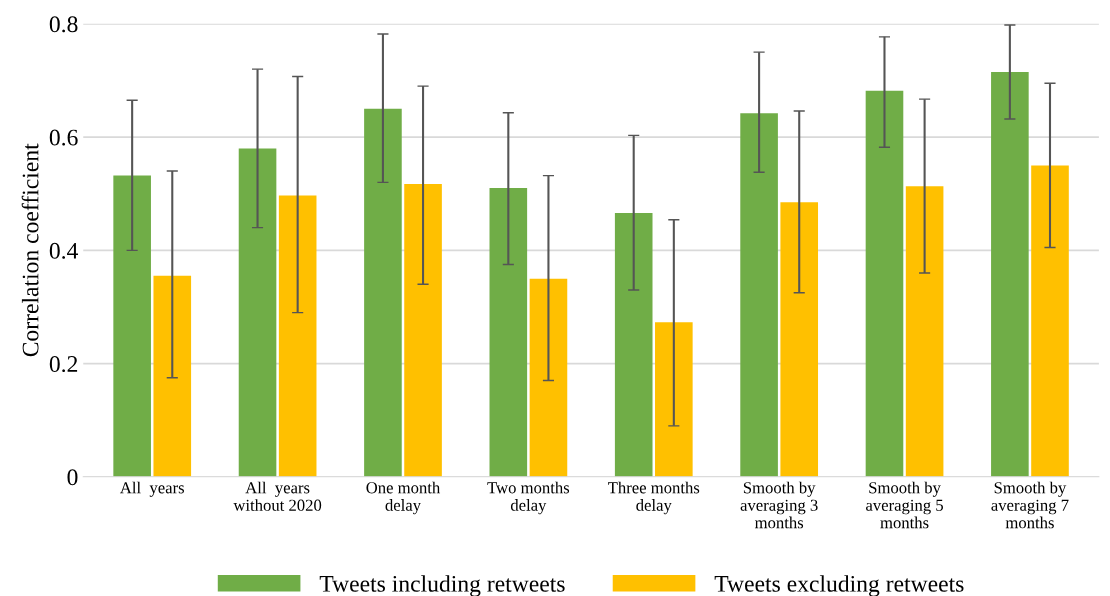 The width and height of the screenshot is (1110, 596). I want to click on x-tick-label: Smooth by averaging 7 months, so click(1030, 505).